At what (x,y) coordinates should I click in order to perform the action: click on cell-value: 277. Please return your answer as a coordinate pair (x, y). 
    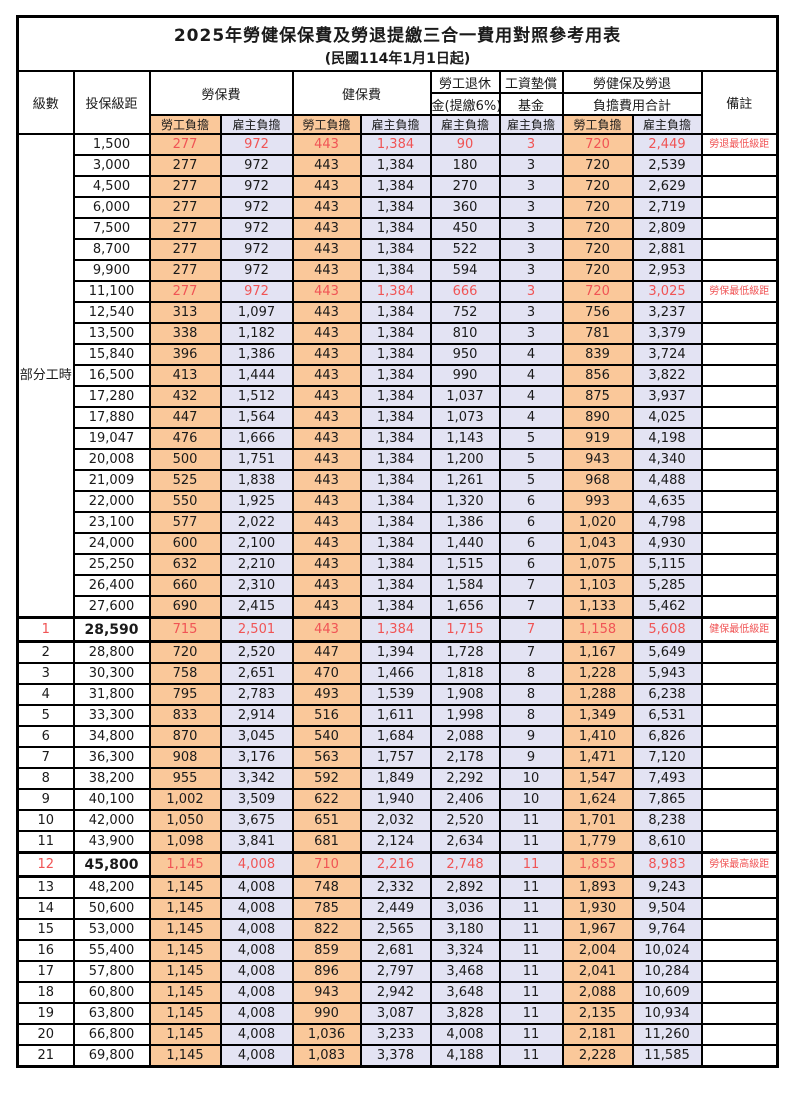
    Looking at the image, I should click on (185, 165).